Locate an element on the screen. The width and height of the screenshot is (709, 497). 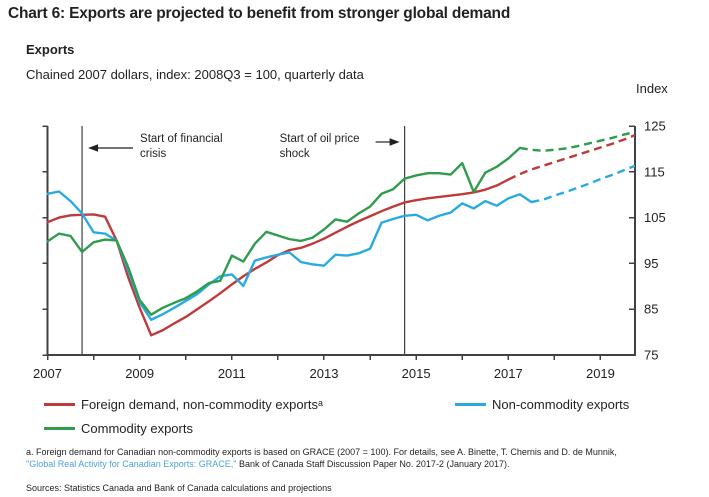
event-annotation-line1: Start of financial is located at coordinates (181, 139).